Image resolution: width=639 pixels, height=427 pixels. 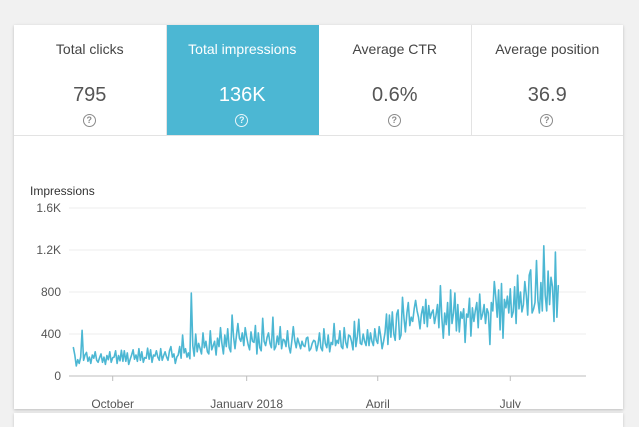 What do you see at coordinates (395, 49) in the screenshot?
I see `metric-label: Average CTR` at bounding box center [395, 49].